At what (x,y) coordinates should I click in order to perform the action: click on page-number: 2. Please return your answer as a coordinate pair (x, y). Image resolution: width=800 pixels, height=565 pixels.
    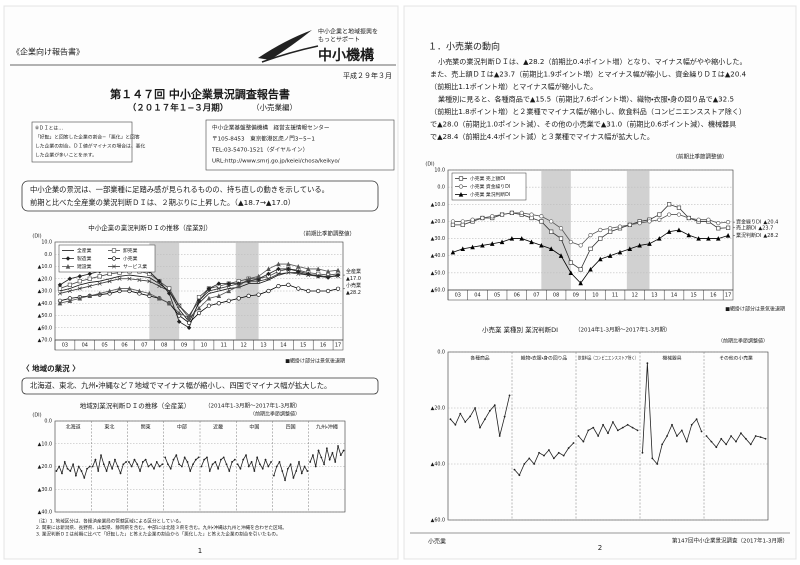
    Looking at the image, I should click on (600, 548).